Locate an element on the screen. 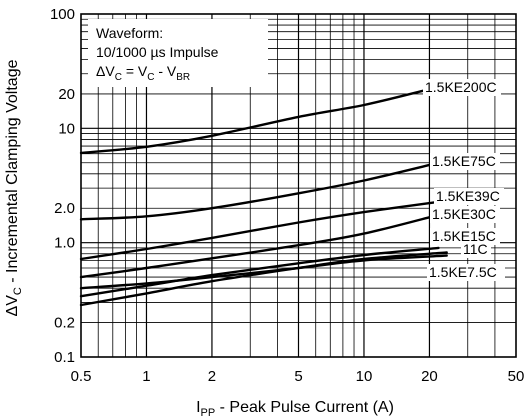 This screenshot has height=420, width=528. annotation-background is located at coordinates (178, 53).